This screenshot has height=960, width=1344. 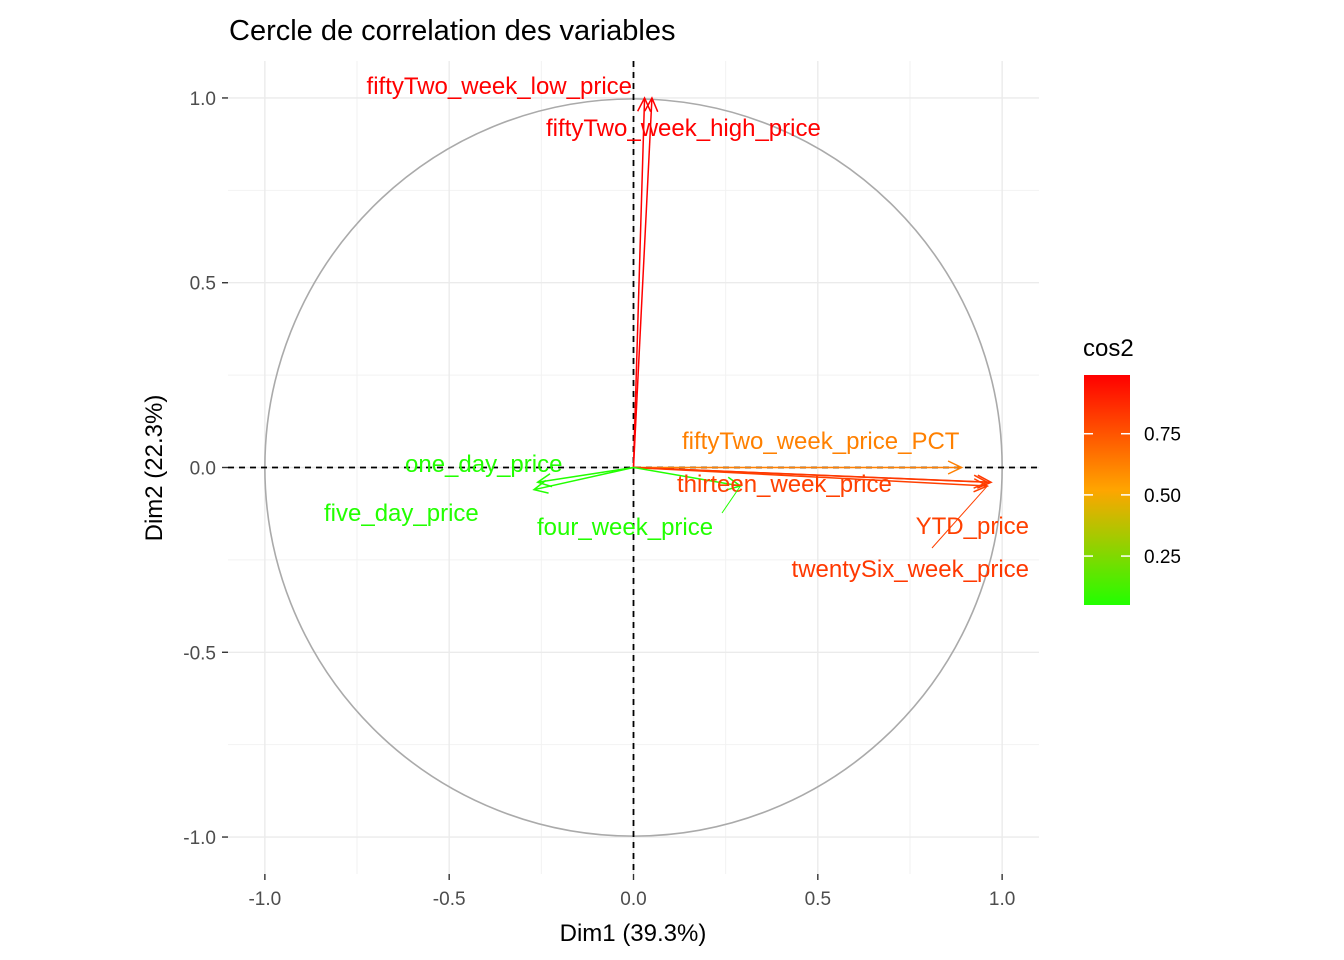 What do you see at coordinates (818, 899) in the screenshot?
I see `x-tick-label: 0.5` at bounding box center [818, 899].